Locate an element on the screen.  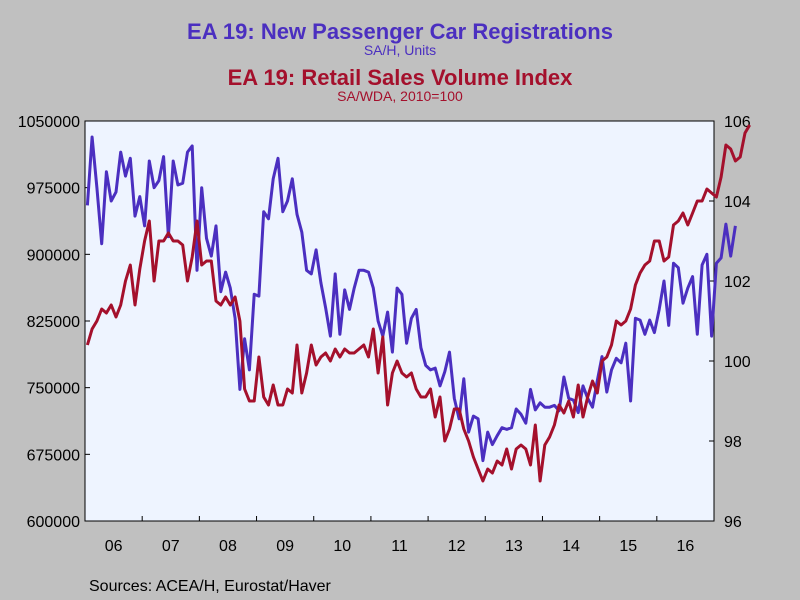
x-axis-tick-label: 09 is located at coordinates (285, 546).